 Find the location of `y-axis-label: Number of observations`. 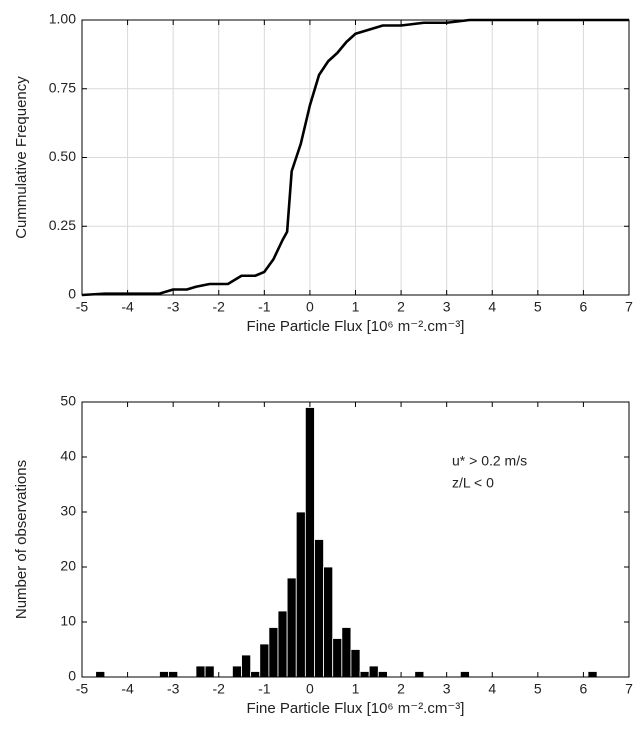

y-axis-label: Number of observations is located at coordinates (21, 539).